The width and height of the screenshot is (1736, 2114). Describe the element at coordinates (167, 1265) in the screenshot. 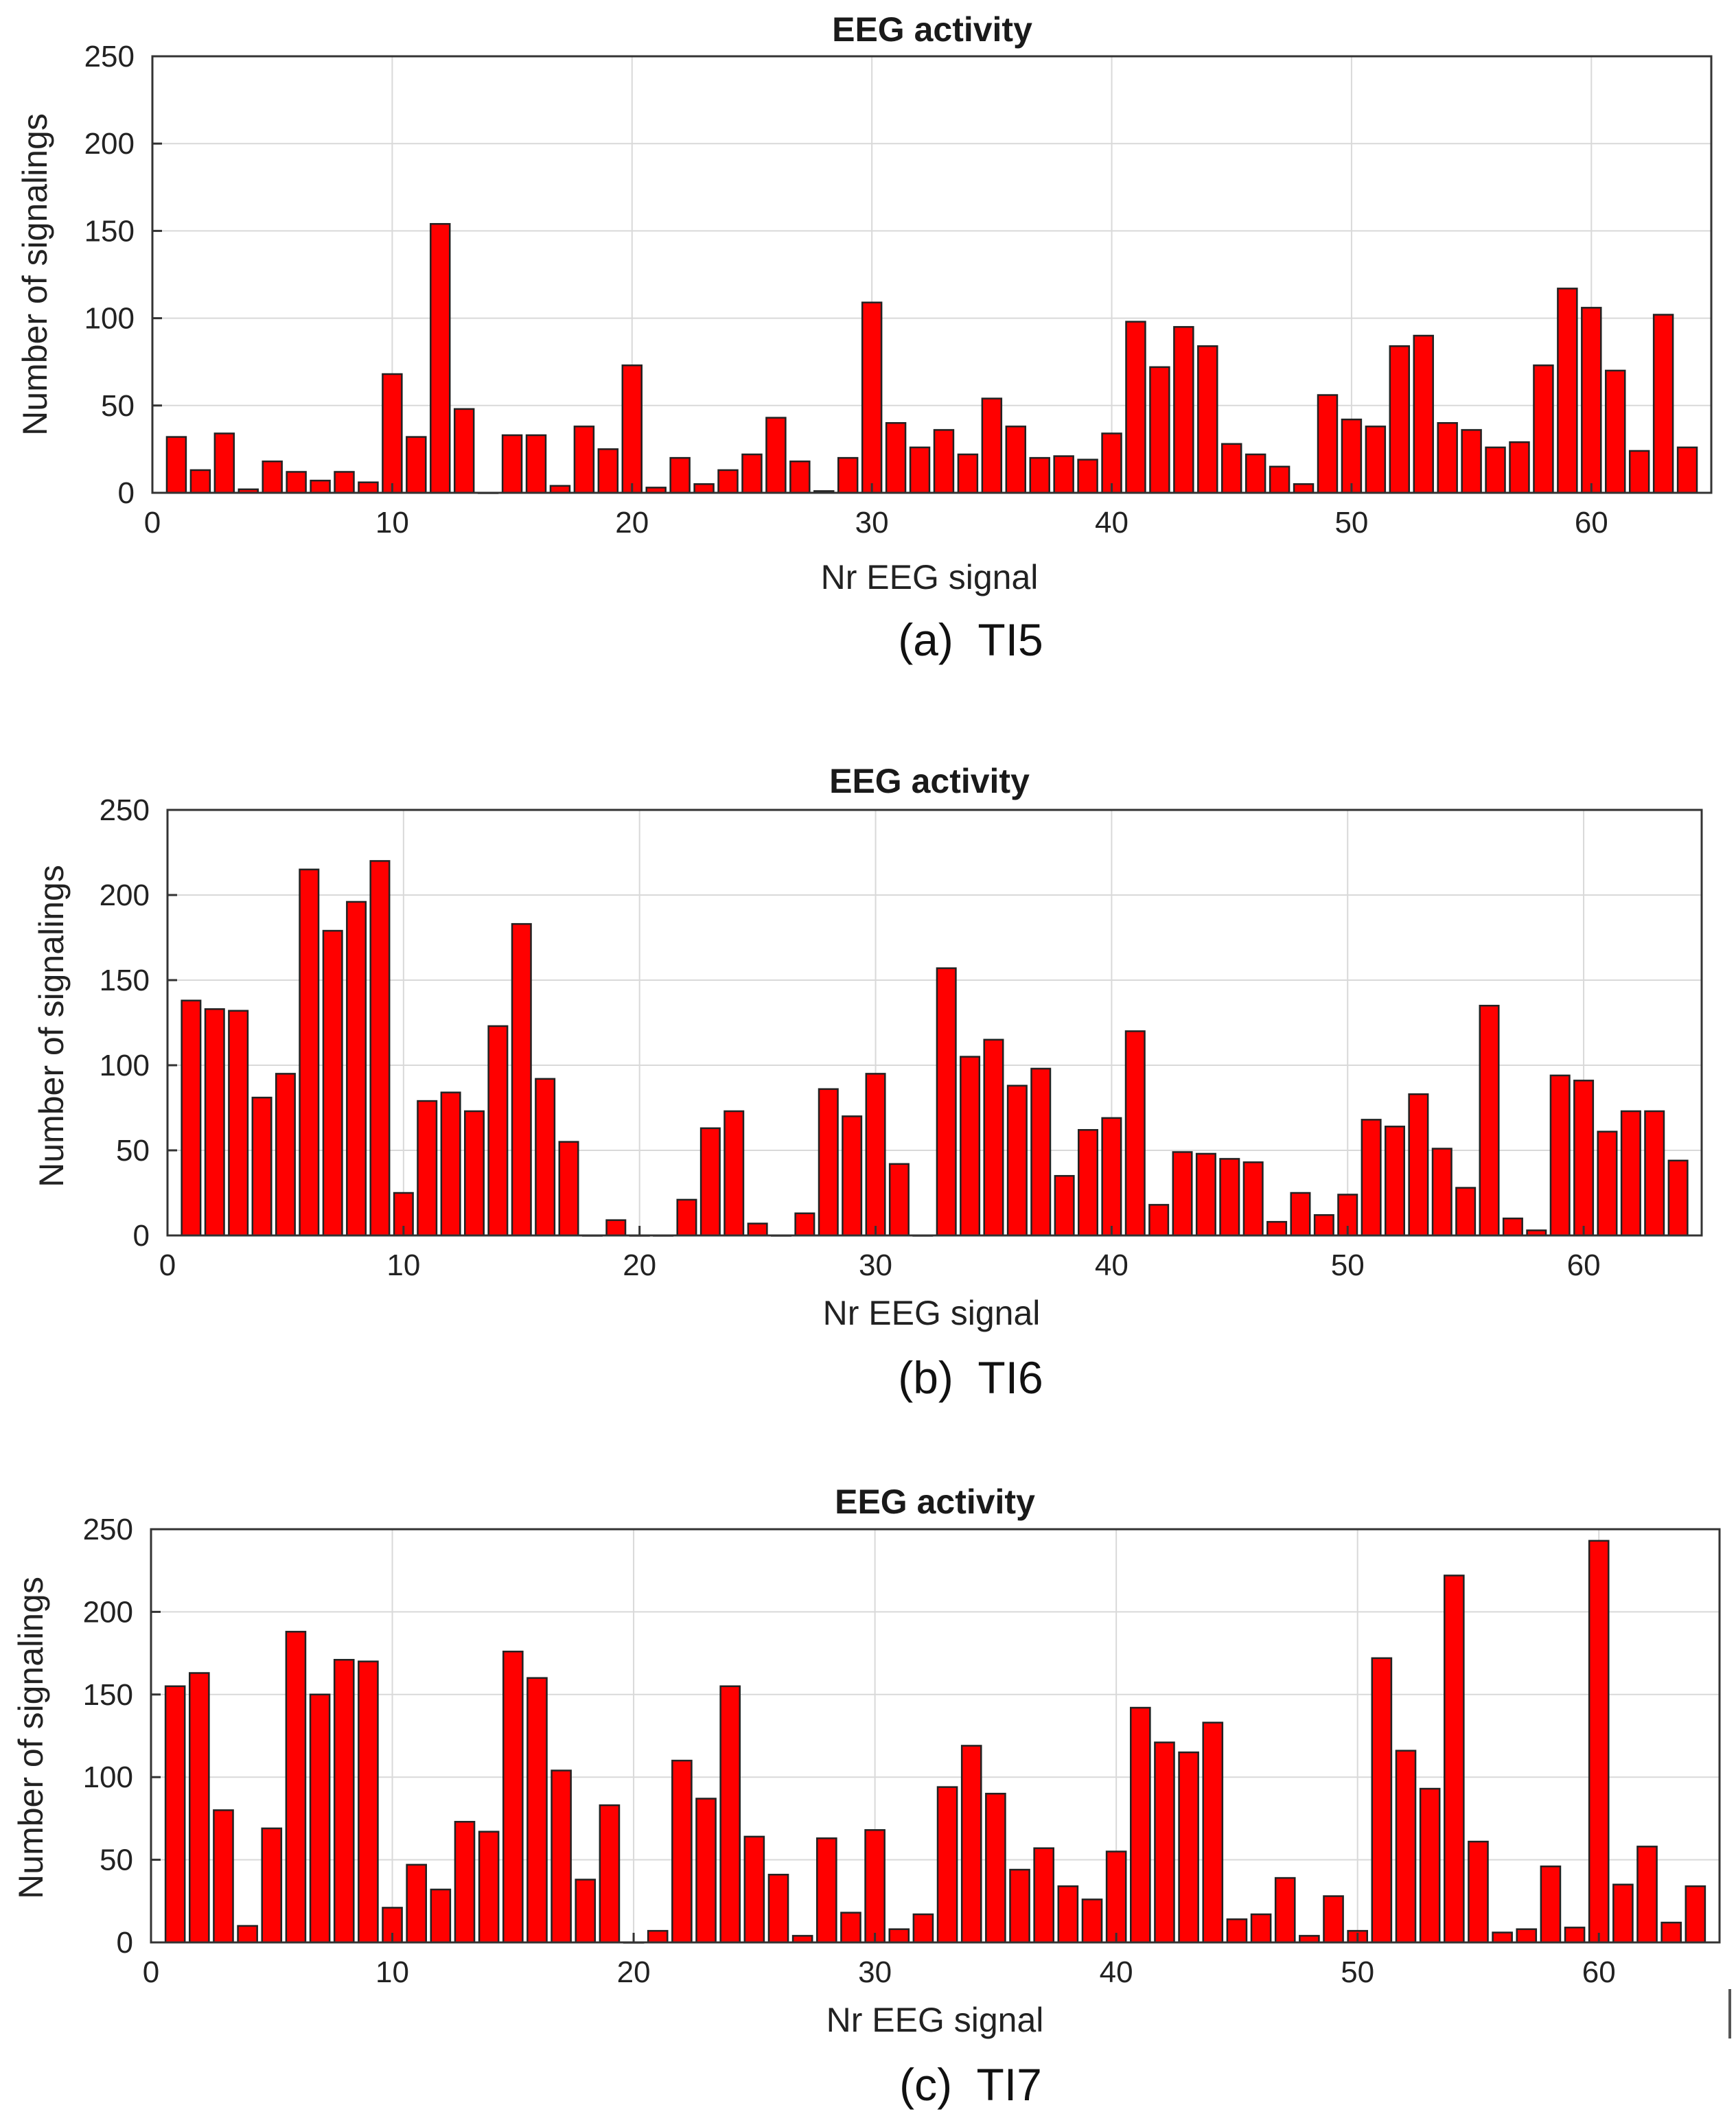

I see `chart-b-xtick-label: 0` at that location.